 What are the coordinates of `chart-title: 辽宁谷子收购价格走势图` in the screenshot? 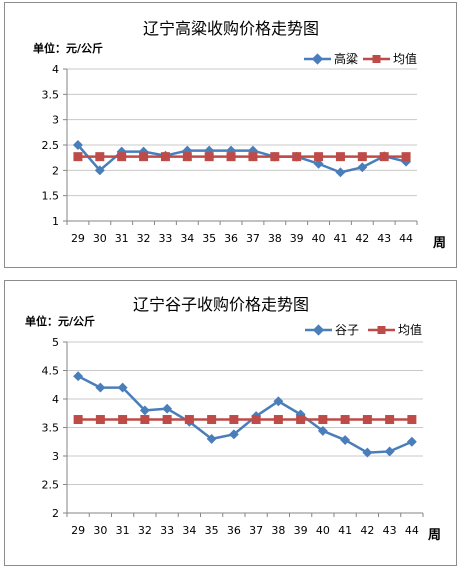 It's located at (221, 304).